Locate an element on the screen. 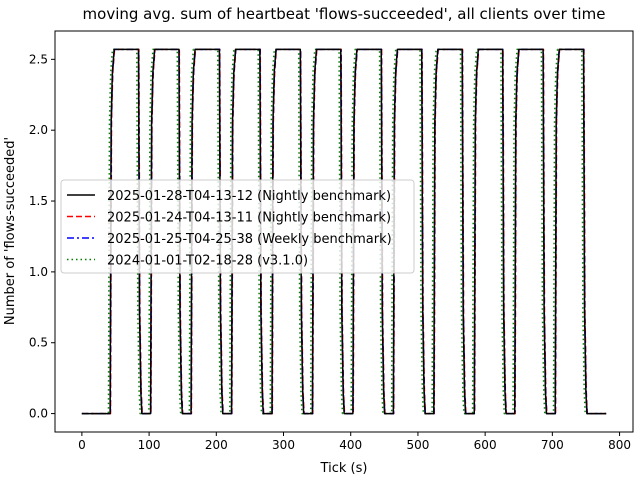 Image resolution: width=640 pixels, height=484 pixels. legend-label: 2025-01-28-T04-13-12 (Nightly benchmark) is located at coordinates (249, 196).